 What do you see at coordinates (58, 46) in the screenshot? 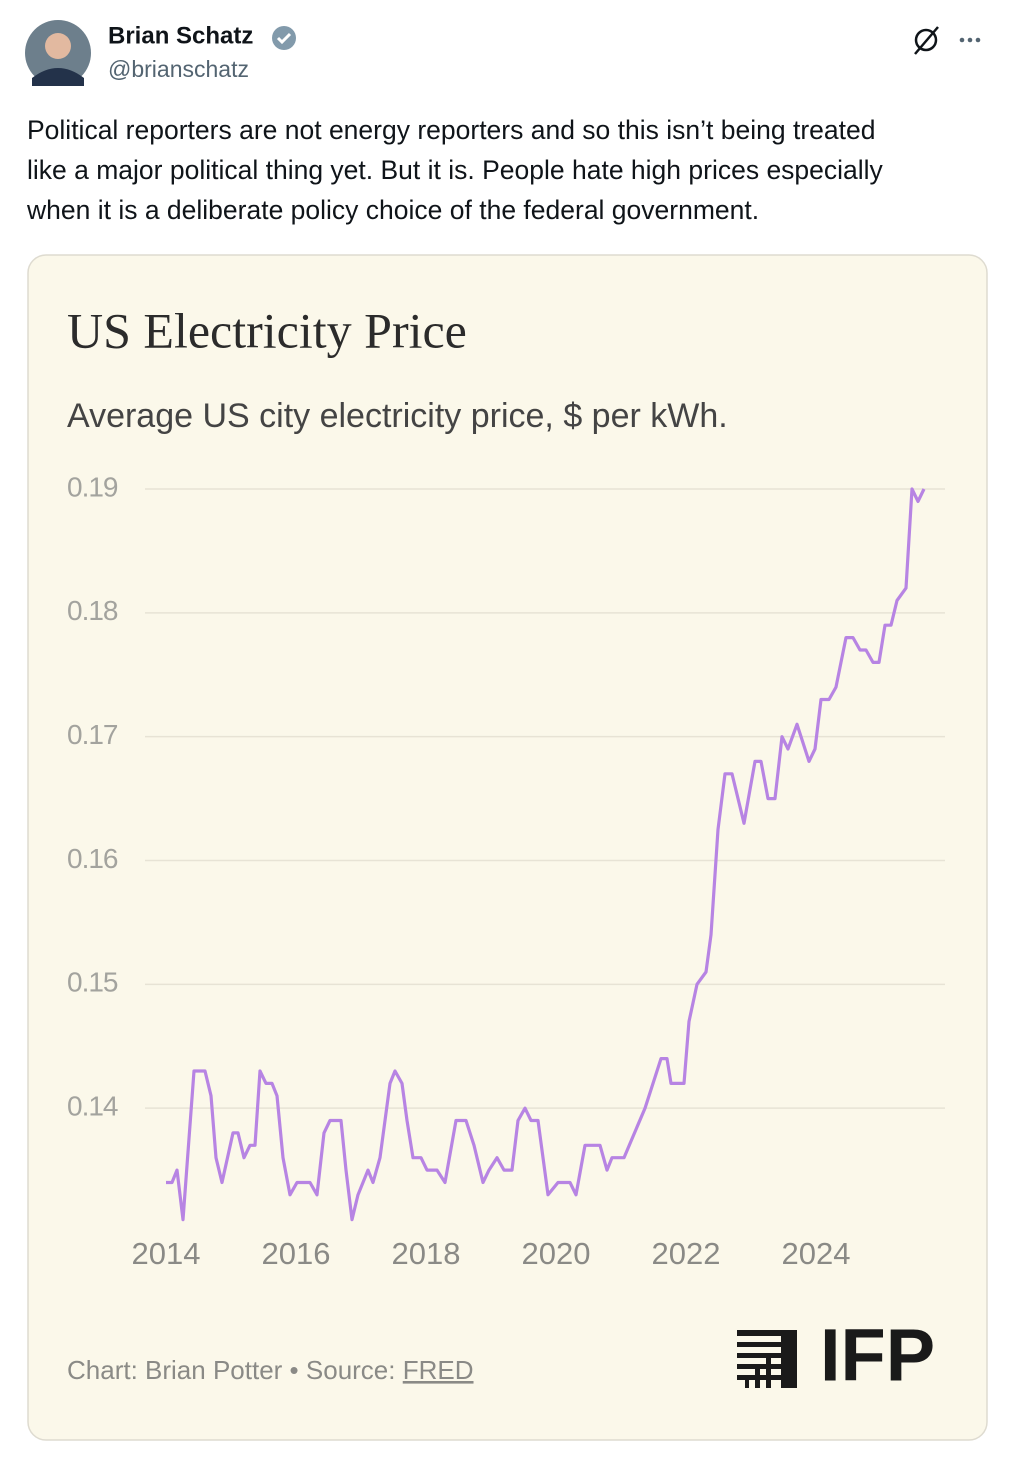
I see `avatar-face` at bounding box center [58, 46].